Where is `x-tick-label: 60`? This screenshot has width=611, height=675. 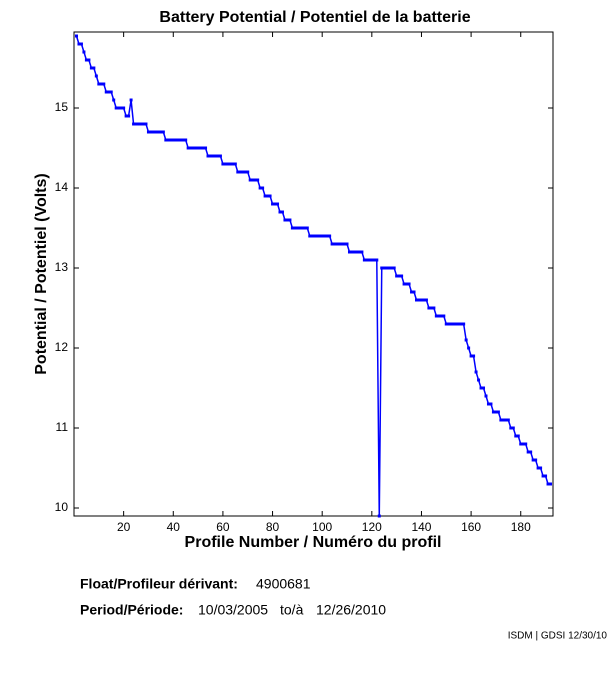 x-tick-label: 60 is located at coordinates (223, 527).